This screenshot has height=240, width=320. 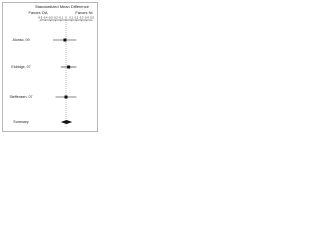 What do you see at coordinates (21, 122) in the screenshot?
I see `study-label: Summary` at bounding box center [21, 122].